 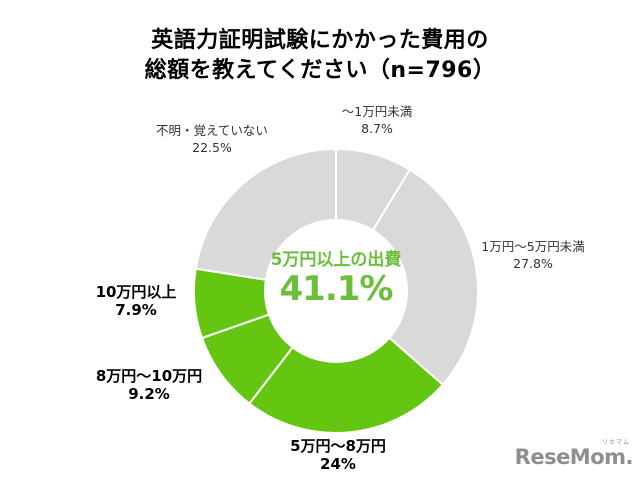 What do you see at coordinates (320, 40) in the screenshot?
I see `chart-title-line1: 英語力証明試験にかかった費用の` at bounding box center [320, 40].